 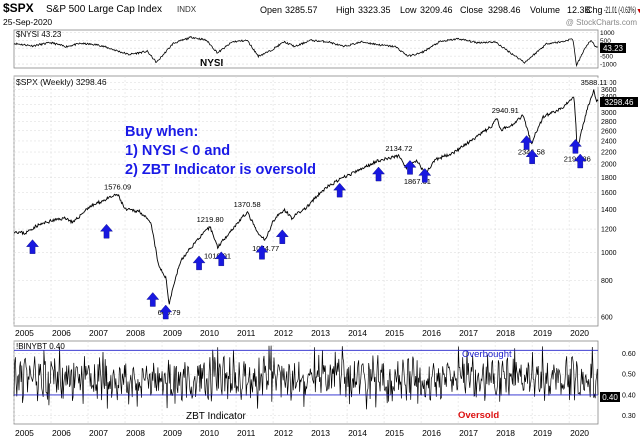 What do you see at coordinates (609, 193) in the screenshot?
I see `price-tick-label: 1600` at bounding box center [609, 193].